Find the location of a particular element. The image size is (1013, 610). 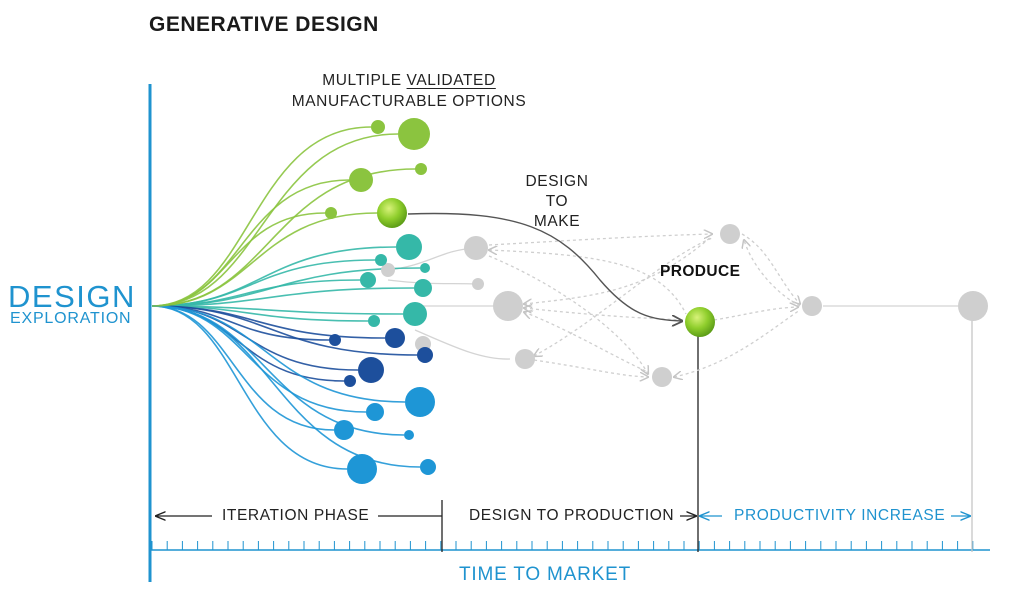

design-to-make-path is located at coordinates (544, 266).